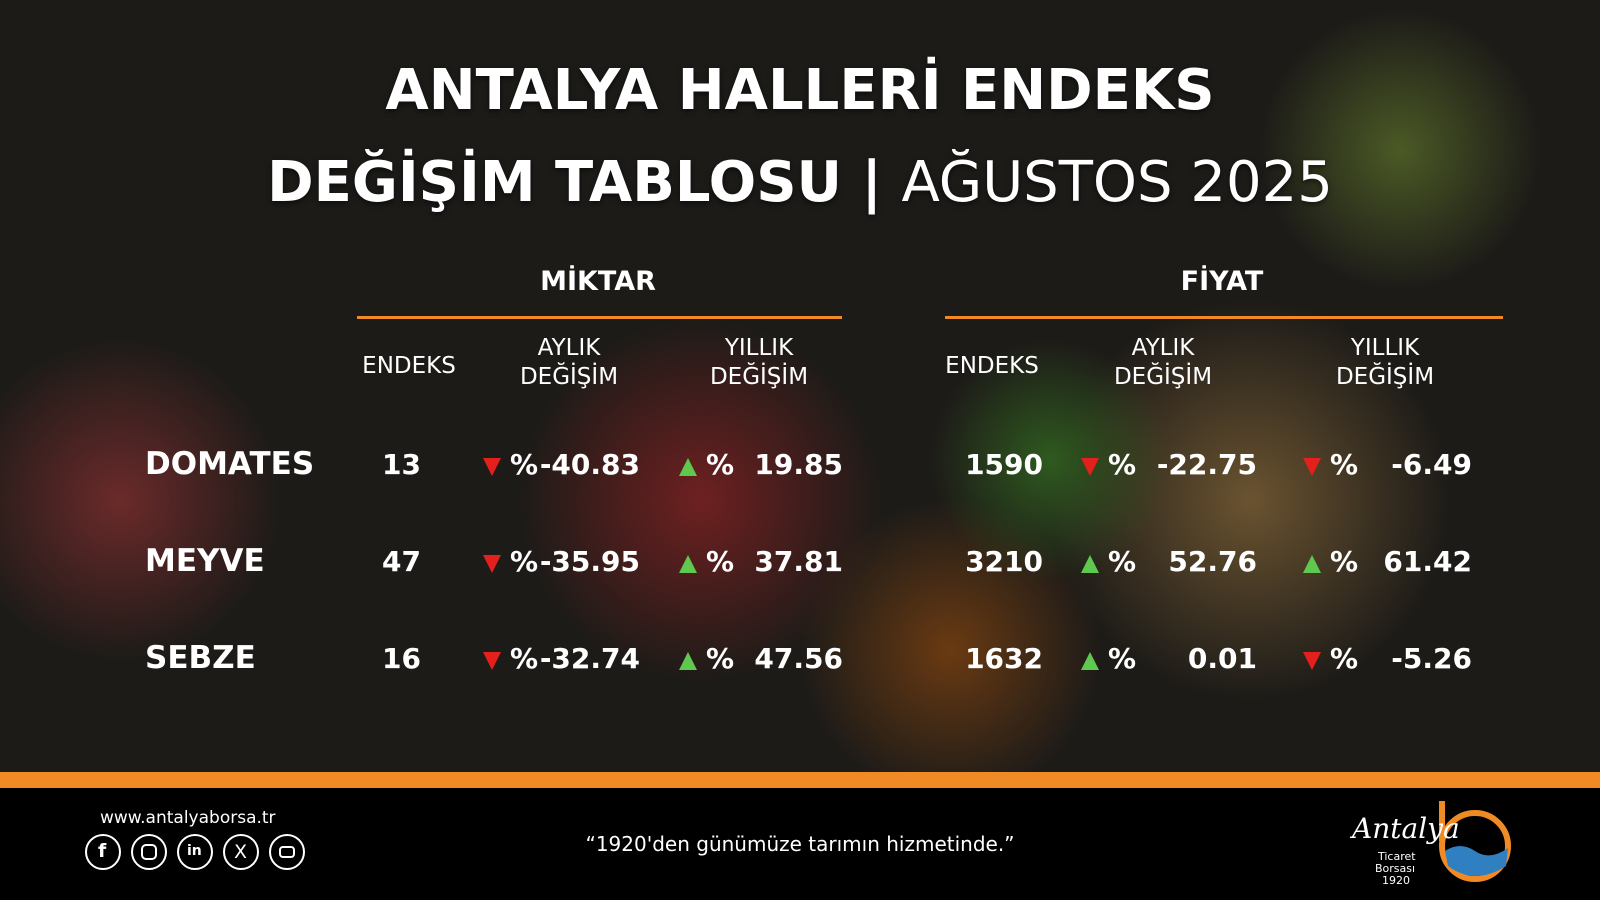  I want to click on website: www.antalyaborsa.tr, so click(188, 818).